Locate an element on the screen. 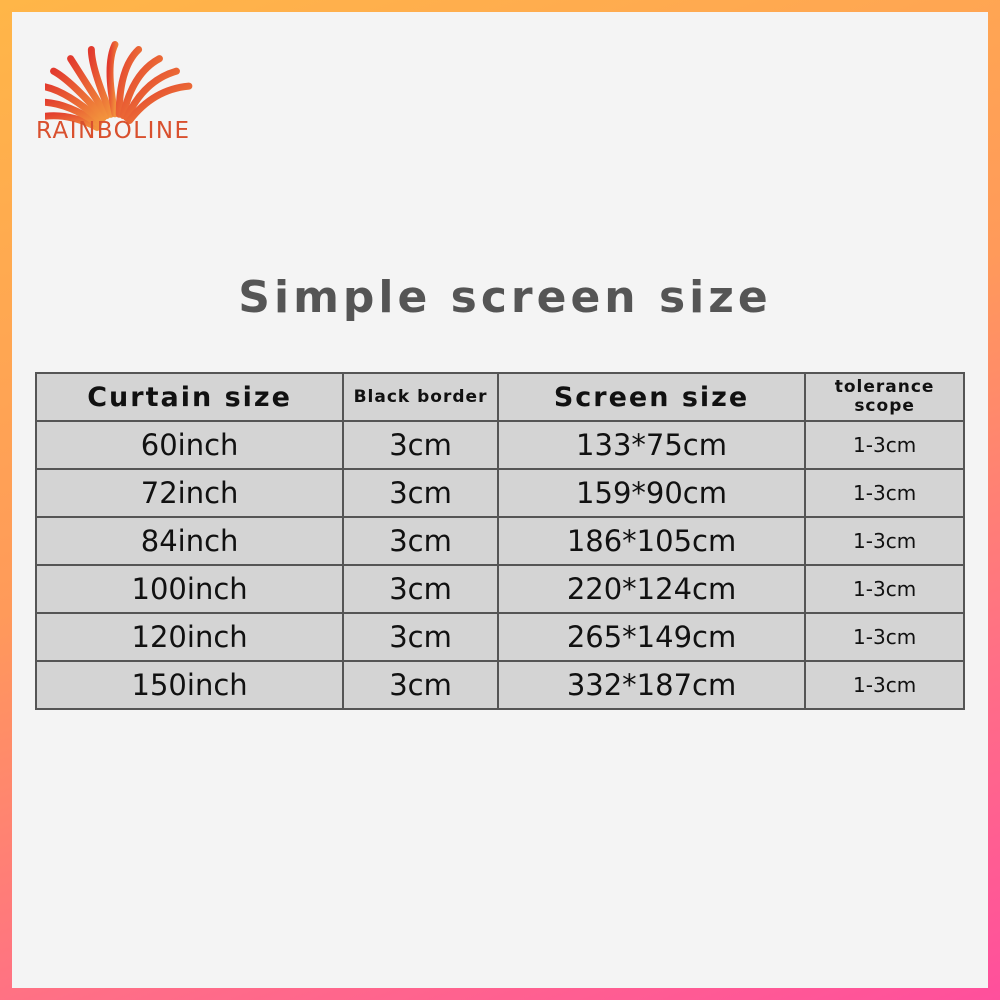 The width and height of the screenshot is (1000, 1000). table-row: 100inch 3cm 220*124cm 1-3cm is located at coordinates (499, 589).